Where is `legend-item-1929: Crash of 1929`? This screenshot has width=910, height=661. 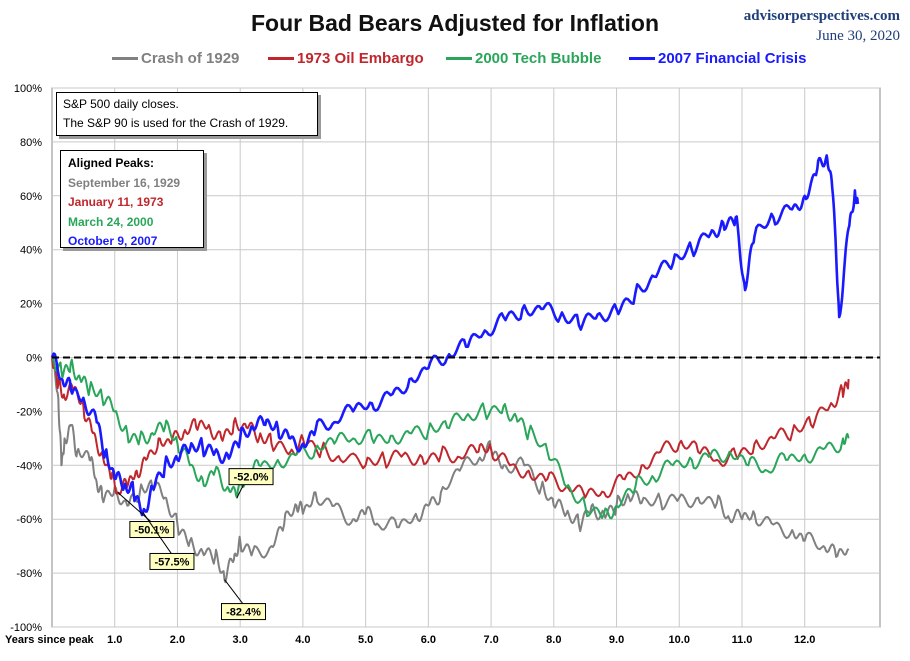
legend-item-1929: Crash of 1929 is located at coordinates (175, 58).